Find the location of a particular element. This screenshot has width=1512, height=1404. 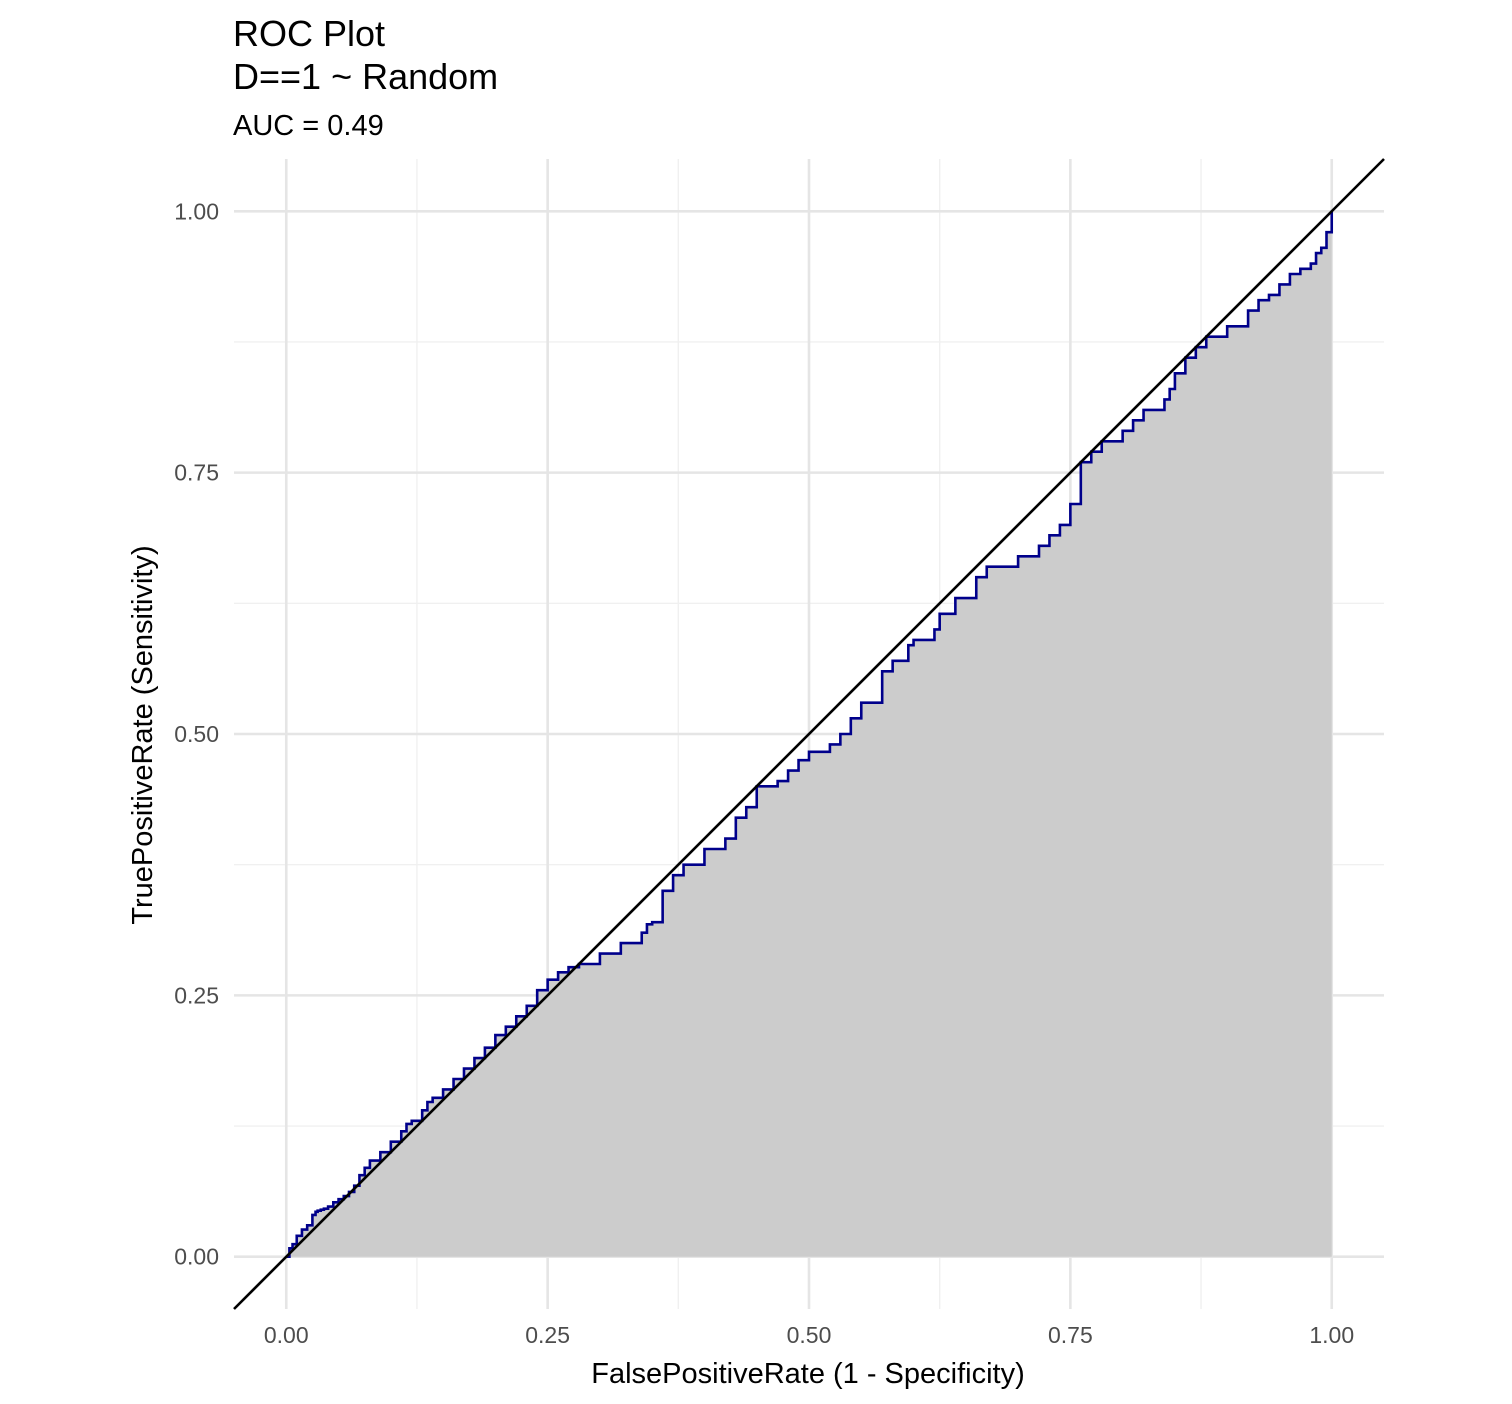

y-axis-title: TruePositiveRate (Sensitivity) is located at coordinates (143, 734).